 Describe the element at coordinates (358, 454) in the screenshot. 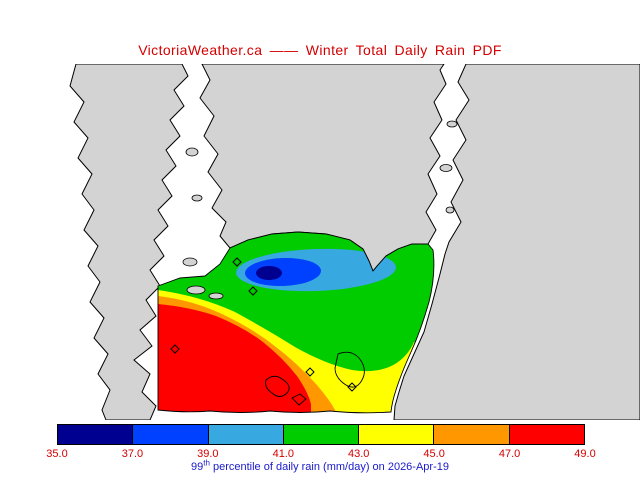

I see `colorbar-tick: 43.0` at that location.